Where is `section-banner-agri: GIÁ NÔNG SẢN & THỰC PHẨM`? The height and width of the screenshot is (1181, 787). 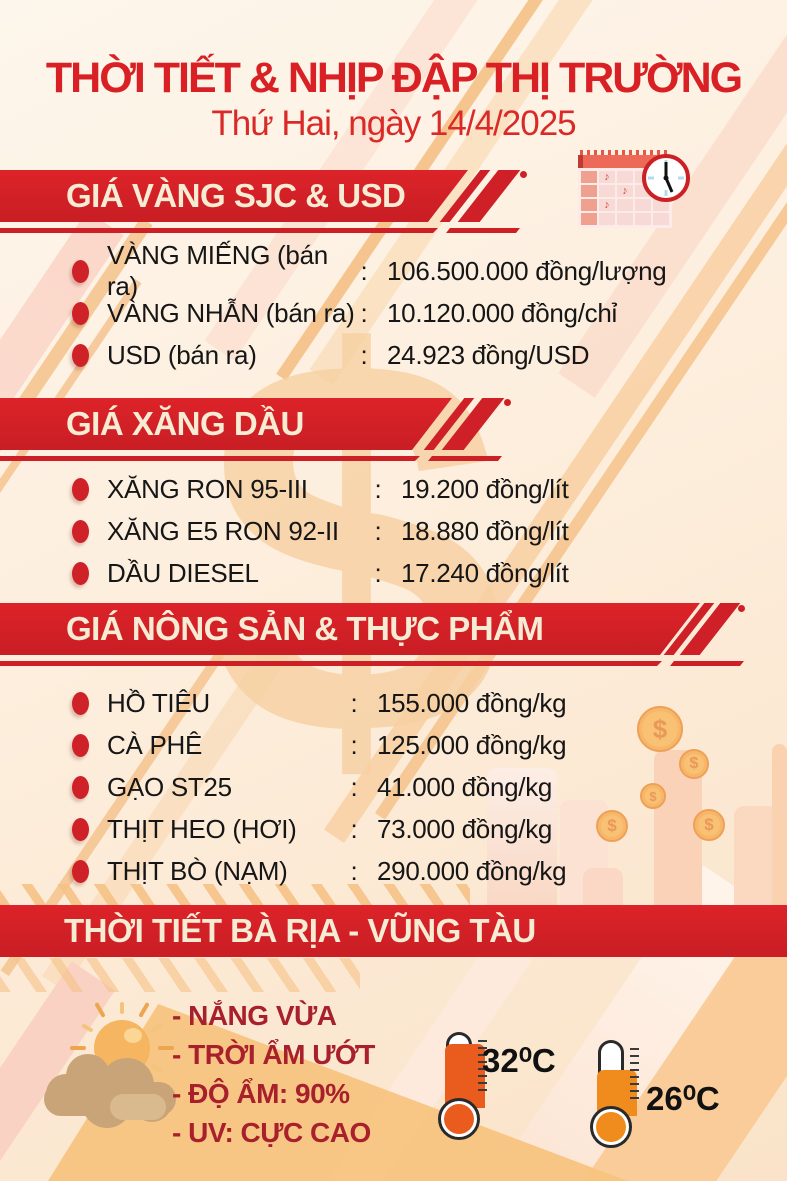
section-banner-agri: GIÁ NÔNG SẢN & THỰC PHẨM is located at coordinates (350, 629).